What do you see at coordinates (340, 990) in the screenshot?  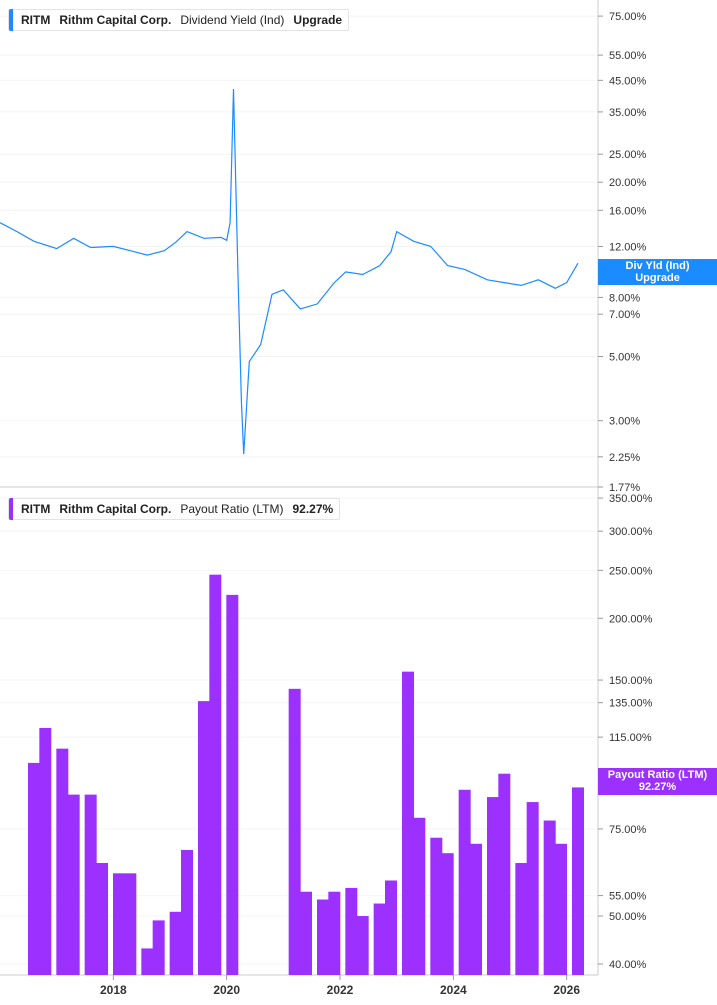 I see `x-tick-label: 2022` at bounding box center [340, 990].